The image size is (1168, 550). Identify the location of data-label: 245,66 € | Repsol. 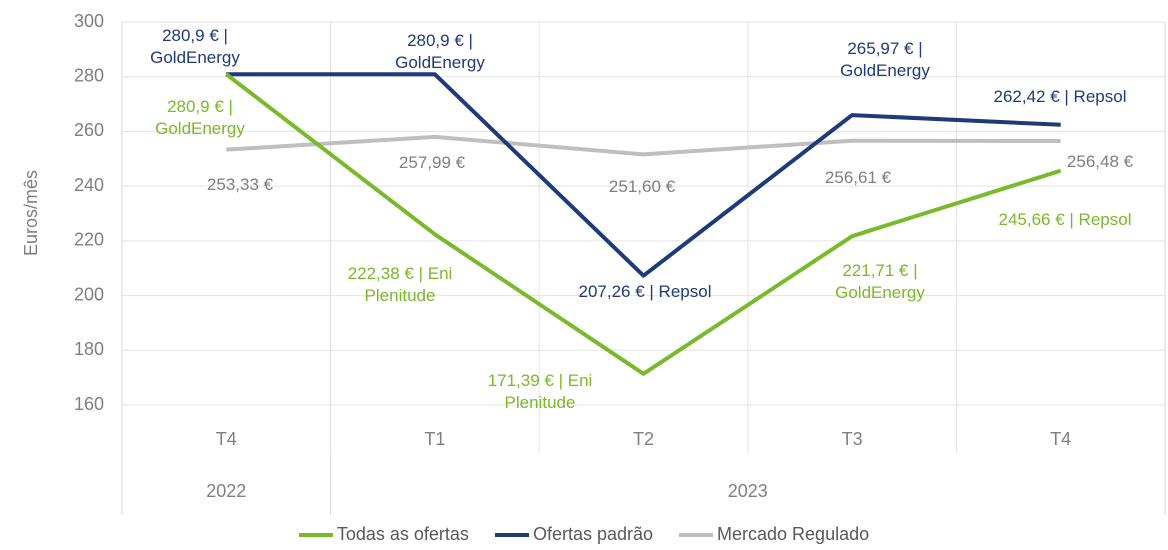
(1065, 219).